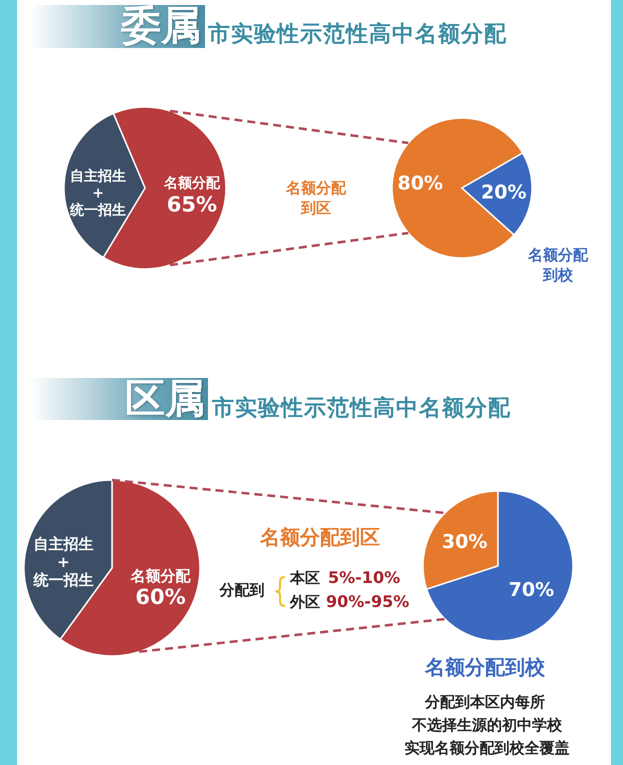  What do you see at coordinates (504, 192) in the screenshot?
I see `data-label: 20%` at bounding box center [504, 192].